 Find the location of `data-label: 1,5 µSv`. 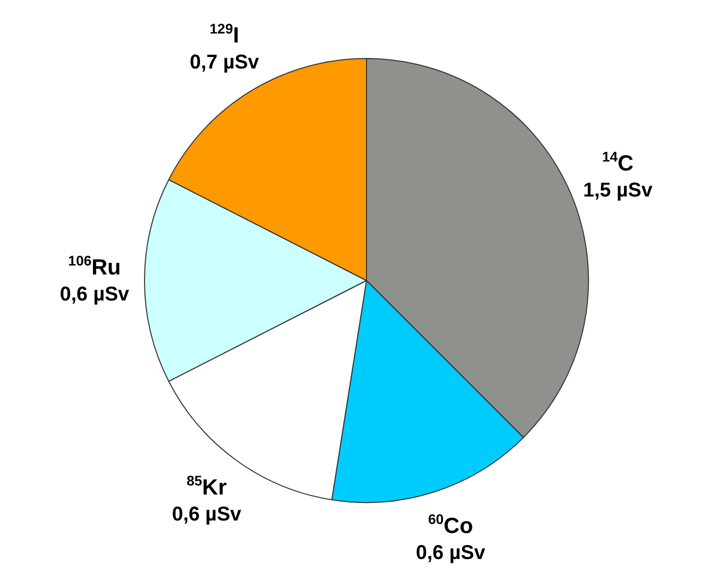

data-label: 1,5 µSv is located at coordinates (618, 190).